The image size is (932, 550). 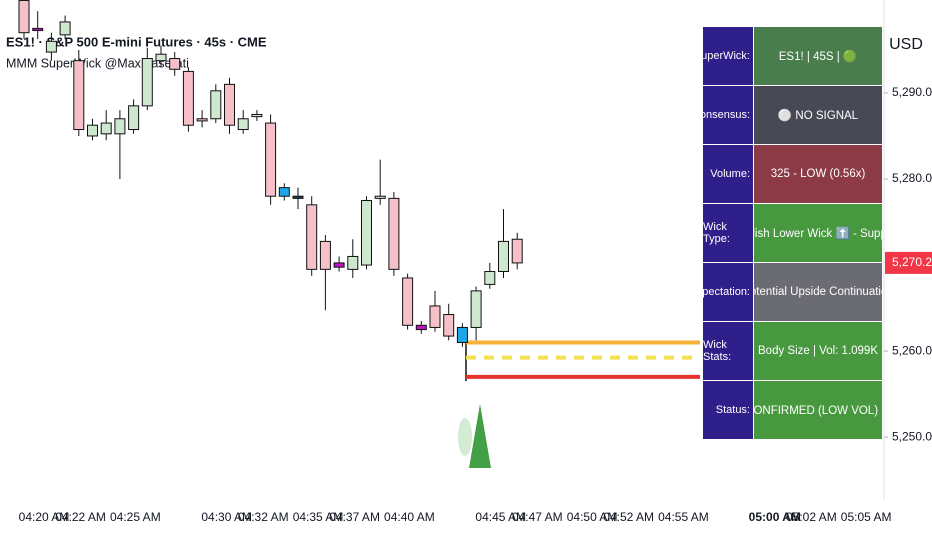 What do you see at coordinates (721, 292) in the screenshot?
I see `row-label: Expectation:` at bounding box center [721, 292].